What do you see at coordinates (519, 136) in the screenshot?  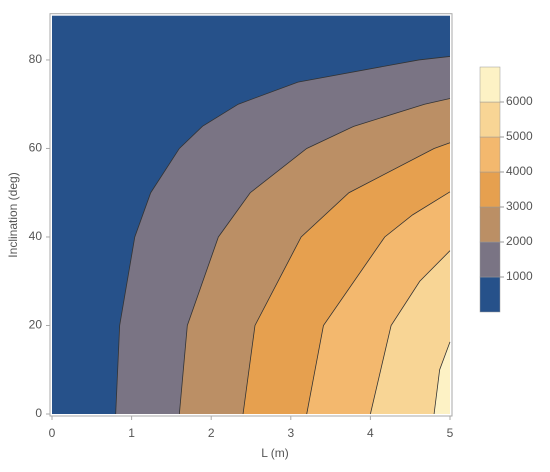 I see `colorbar-tick-label: 5000` at bounding box center [519, 136].